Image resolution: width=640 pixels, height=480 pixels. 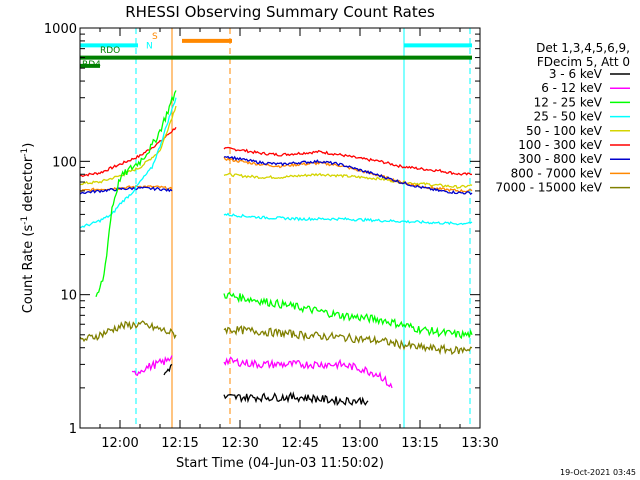 What do you see at coordinates (576, 74) in the screenshot?
I see `legend-label-0: 3 - 6 keV` at bounding box center [576, 74].